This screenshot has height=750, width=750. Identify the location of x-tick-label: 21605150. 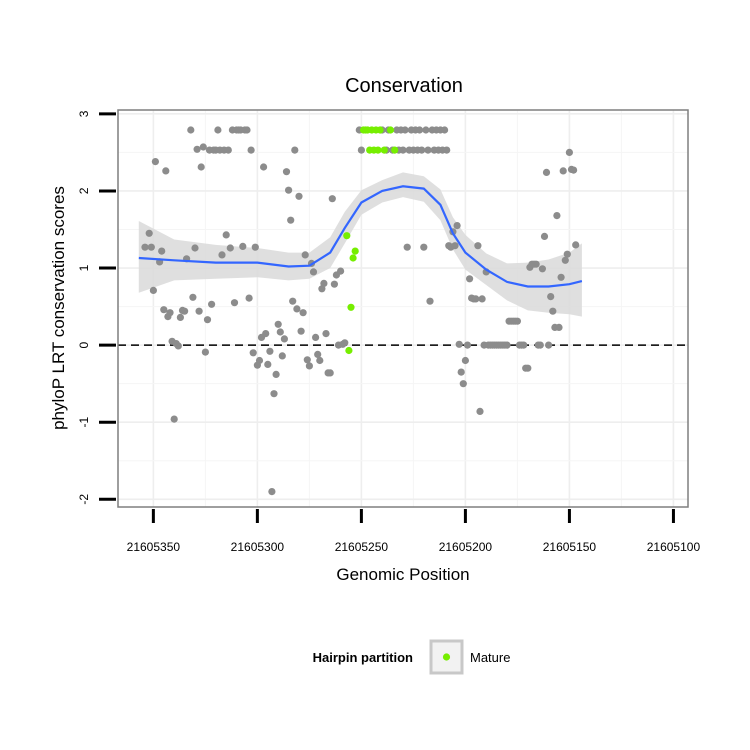
(570, 547).